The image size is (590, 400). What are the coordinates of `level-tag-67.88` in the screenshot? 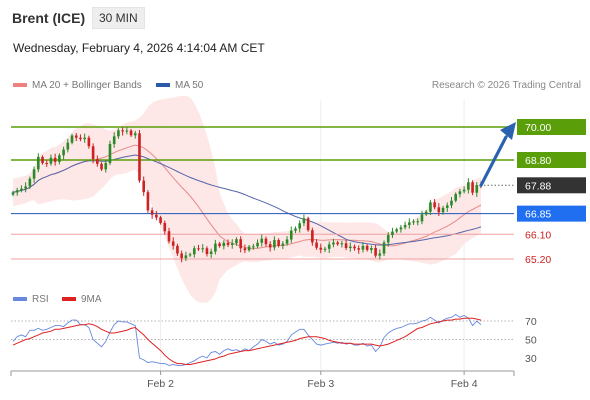 It's located at (551, 185).